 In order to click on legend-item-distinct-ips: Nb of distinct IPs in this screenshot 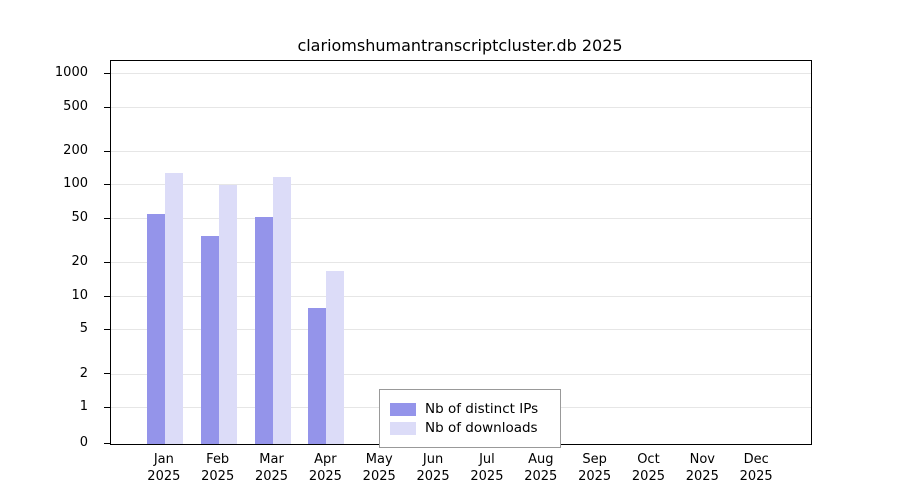, I will do `click(470, 409)`.